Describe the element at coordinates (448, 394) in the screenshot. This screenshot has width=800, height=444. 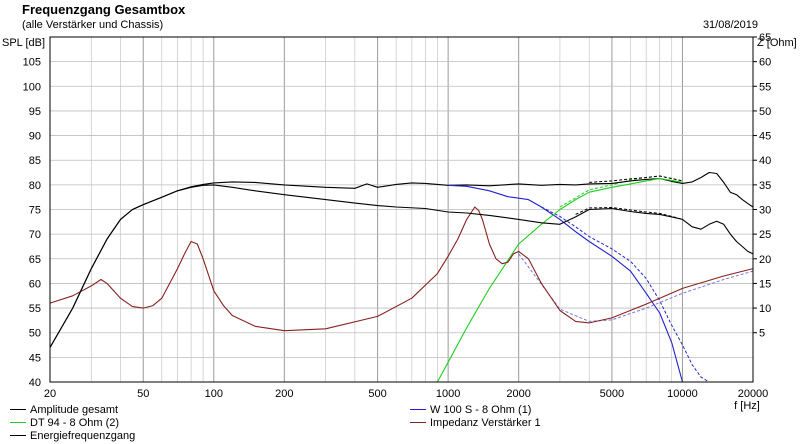
I see `x-tick-label: 1000` at that location.